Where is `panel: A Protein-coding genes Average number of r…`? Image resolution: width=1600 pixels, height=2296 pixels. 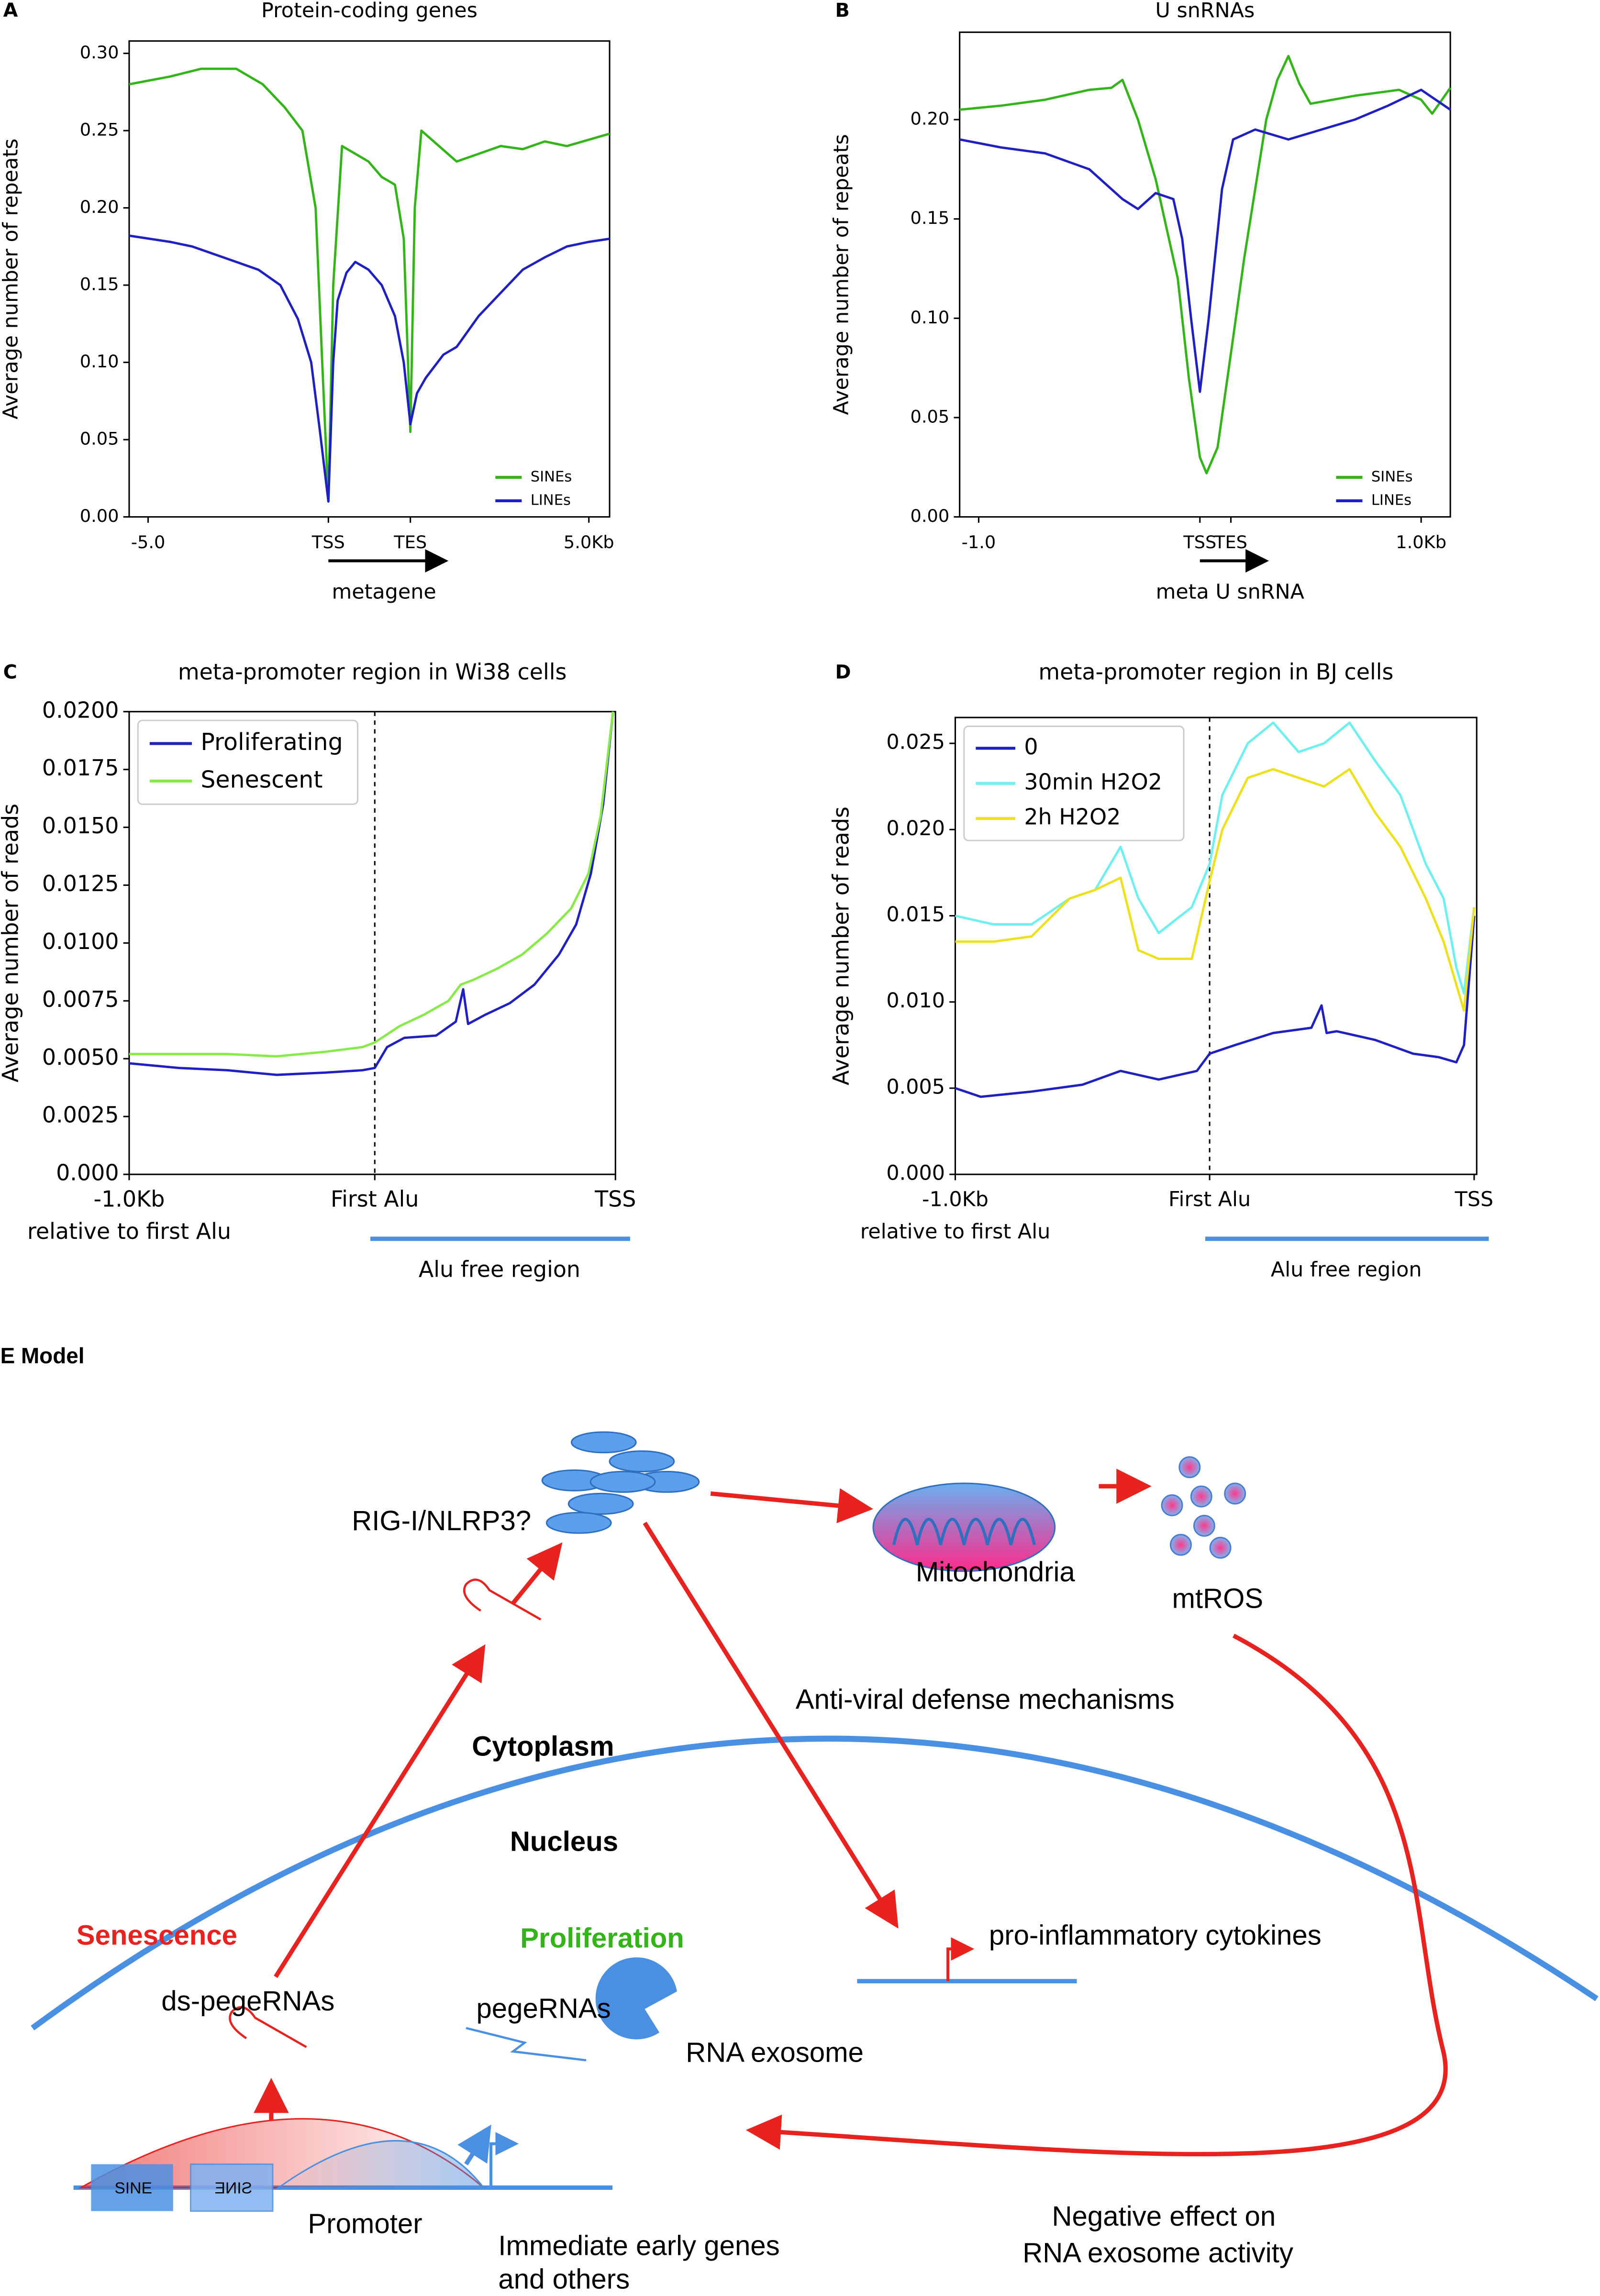
panel: A Protein-coding genes Average number of r… is located at coordinates (307, 302).